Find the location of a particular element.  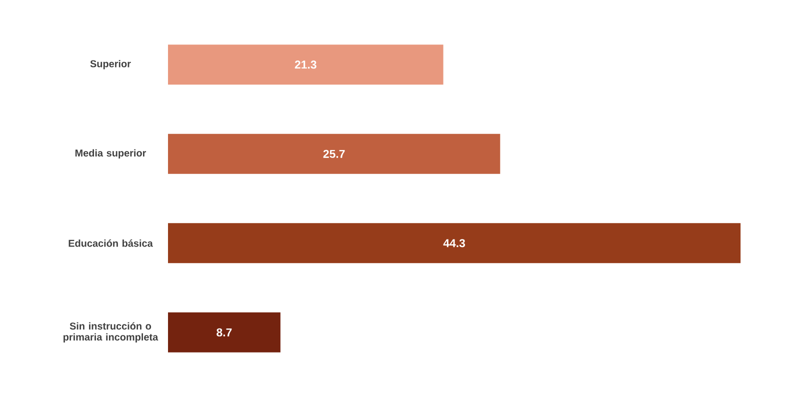

data-label: 25.7 is located at coordinates (334, 154).